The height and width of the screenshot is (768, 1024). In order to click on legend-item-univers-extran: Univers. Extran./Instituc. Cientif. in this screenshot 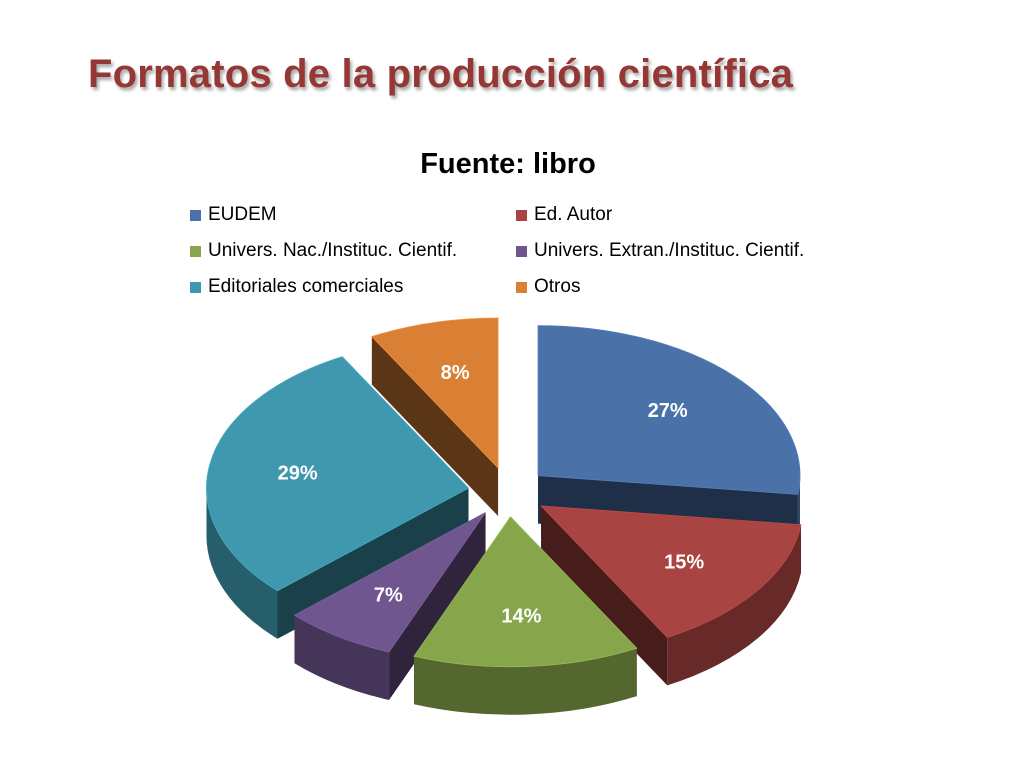, I will do `click(660, 251)`.